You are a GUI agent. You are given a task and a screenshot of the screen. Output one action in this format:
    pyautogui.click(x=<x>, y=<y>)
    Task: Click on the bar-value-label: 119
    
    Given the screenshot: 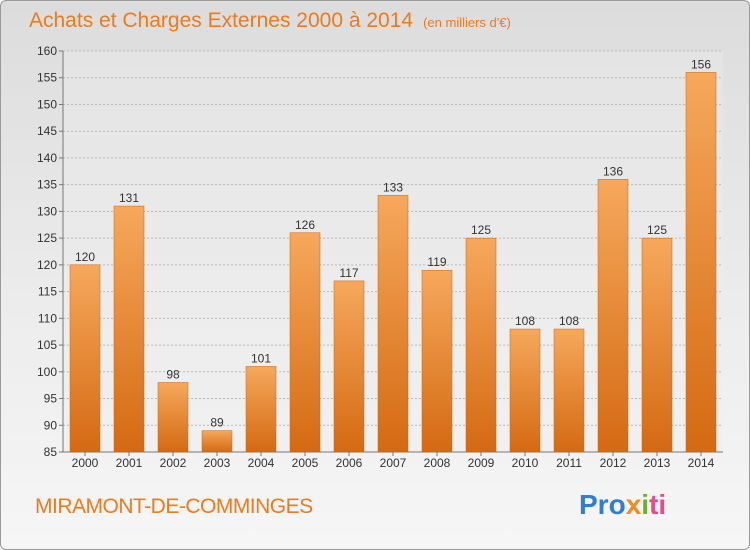 What is the action you would take?
    pyautogui.click(x=436, y=262)
    